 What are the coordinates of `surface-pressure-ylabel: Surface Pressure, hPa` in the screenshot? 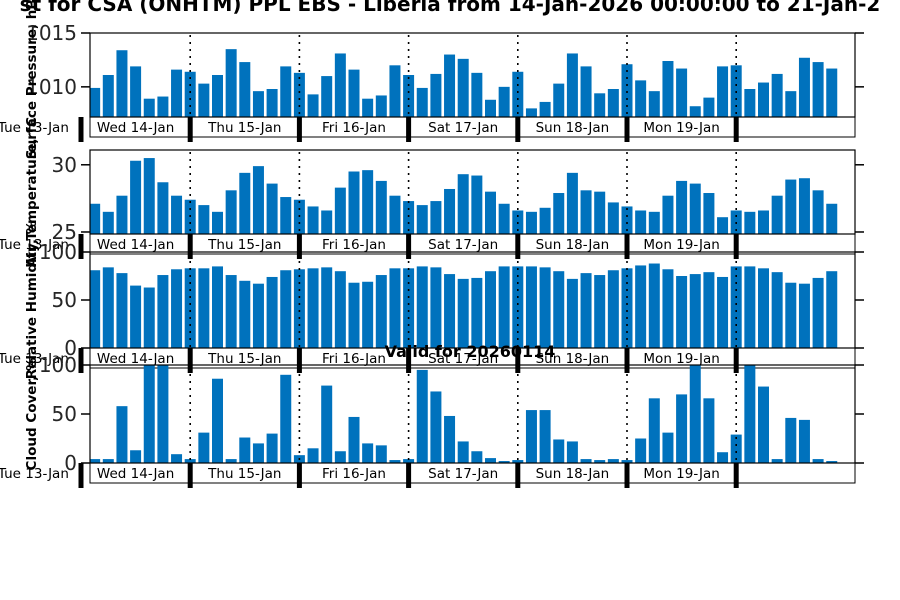 It's located at (32, 79).